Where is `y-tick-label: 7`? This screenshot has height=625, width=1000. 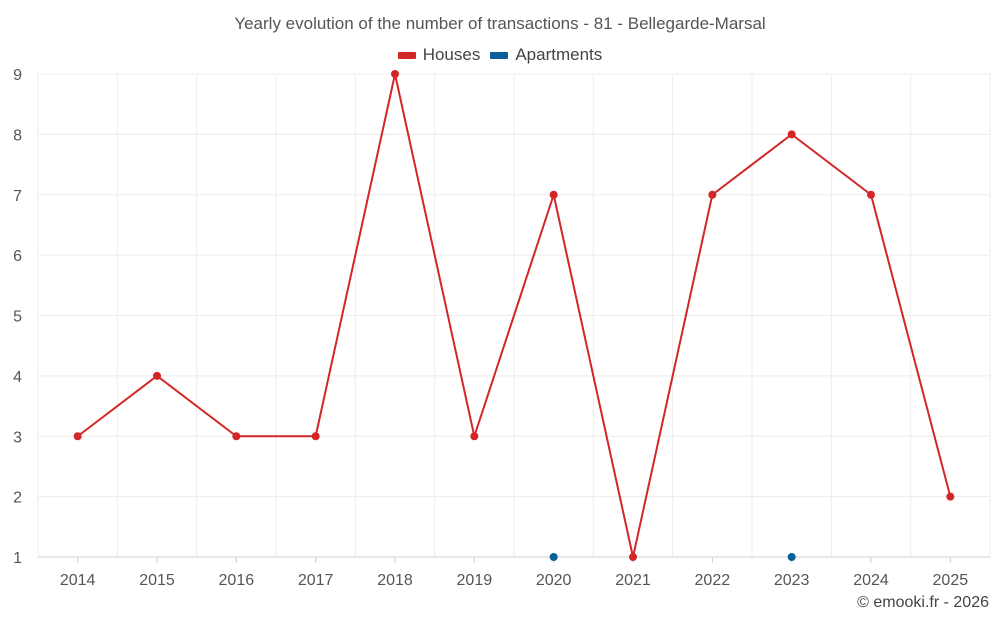
y-tick-label: 7 is located at coordinates (17, 196).